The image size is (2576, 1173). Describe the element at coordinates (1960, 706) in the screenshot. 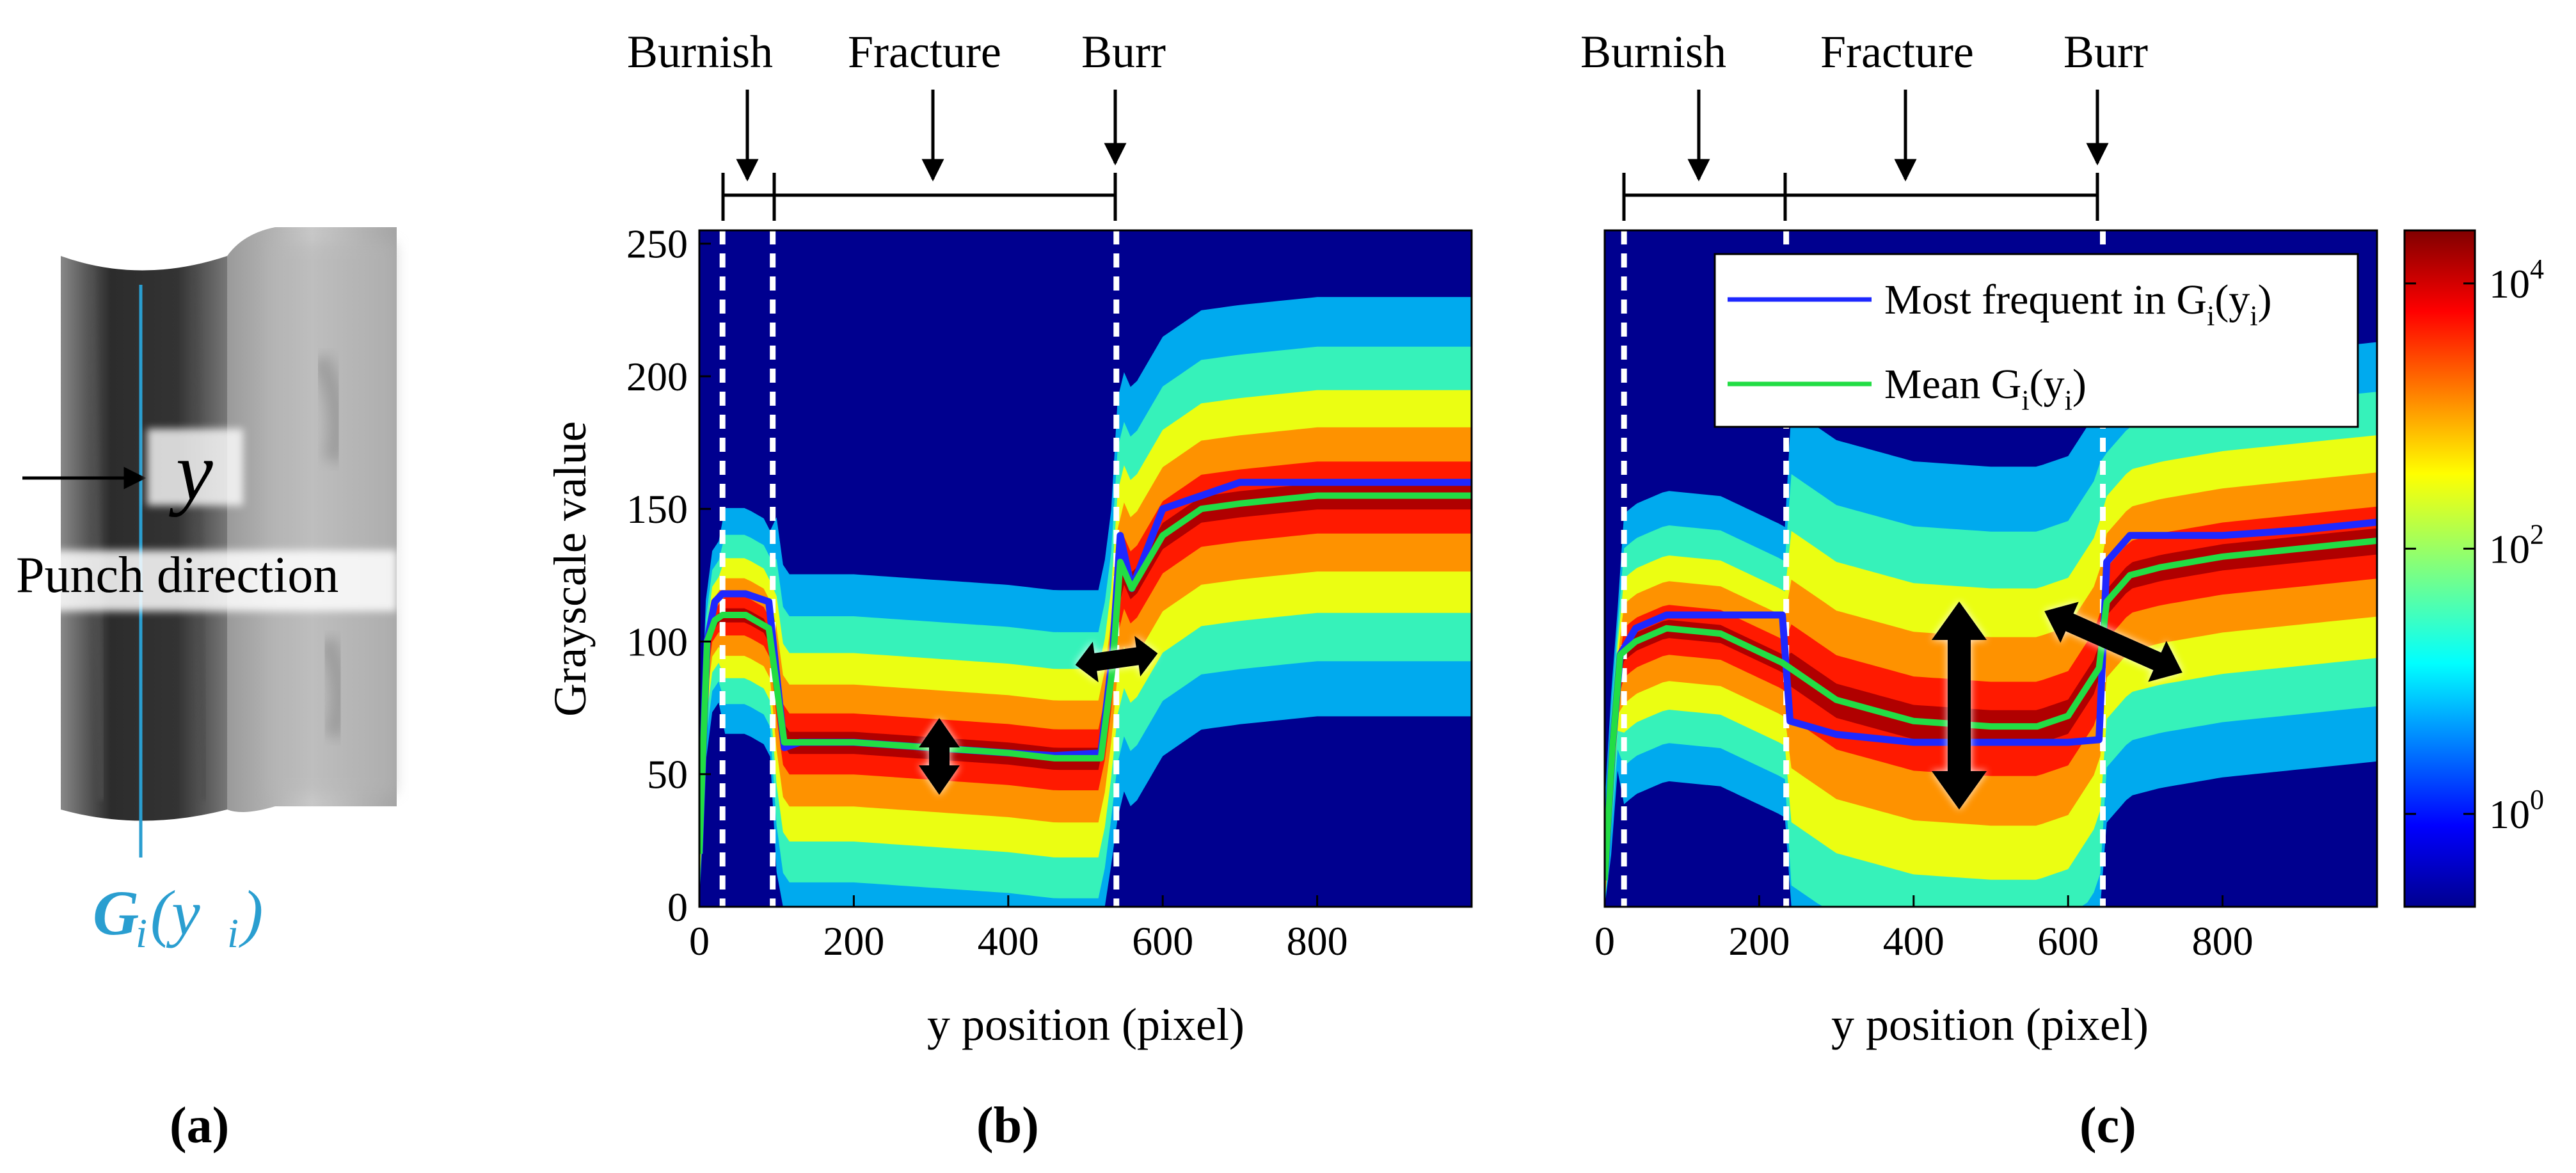

I see `double-arrow-c1` at that location.